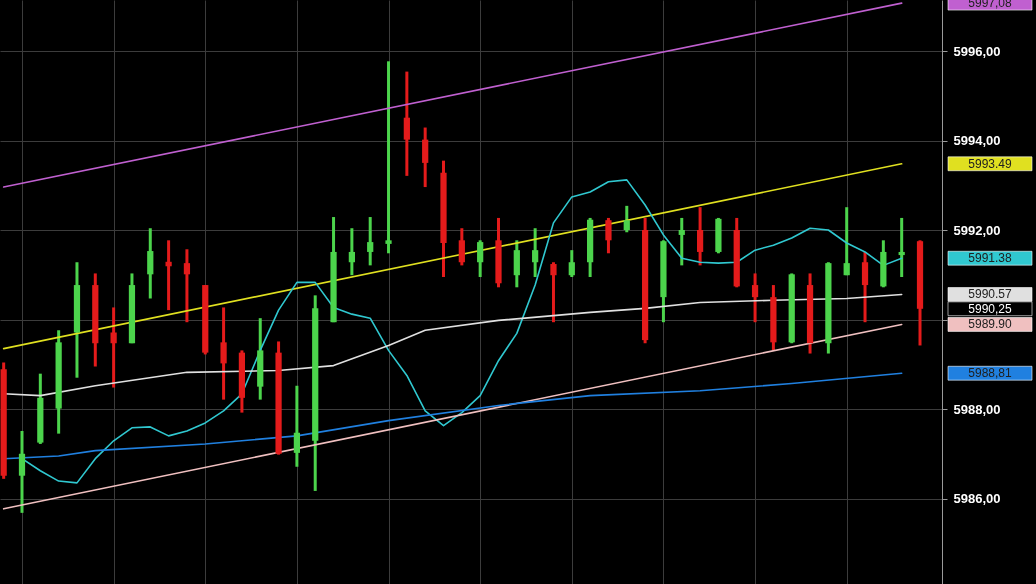  What do you see at coordinates (990, 324) in the screenshot?
I see `text: 5989.90` at bounding box center [990, 324].